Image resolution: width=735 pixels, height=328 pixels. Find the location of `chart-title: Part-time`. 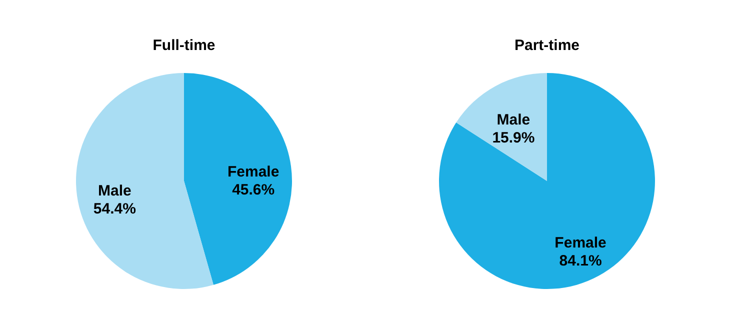

chart-title: Part-time is located at coordinates (547, 45).